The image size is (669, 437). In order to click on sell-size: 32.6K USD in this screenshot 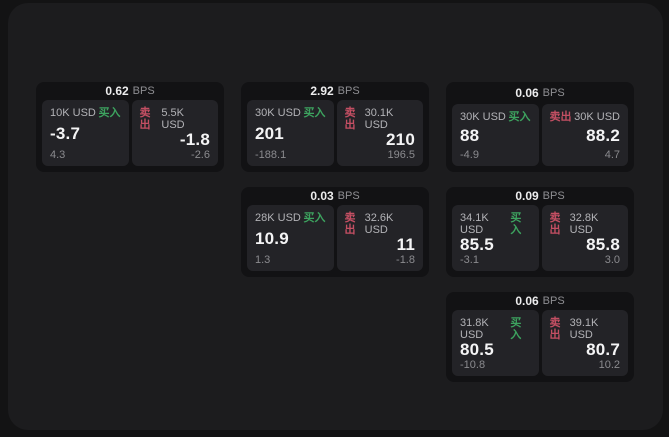, I will do `click(379, 224)`.